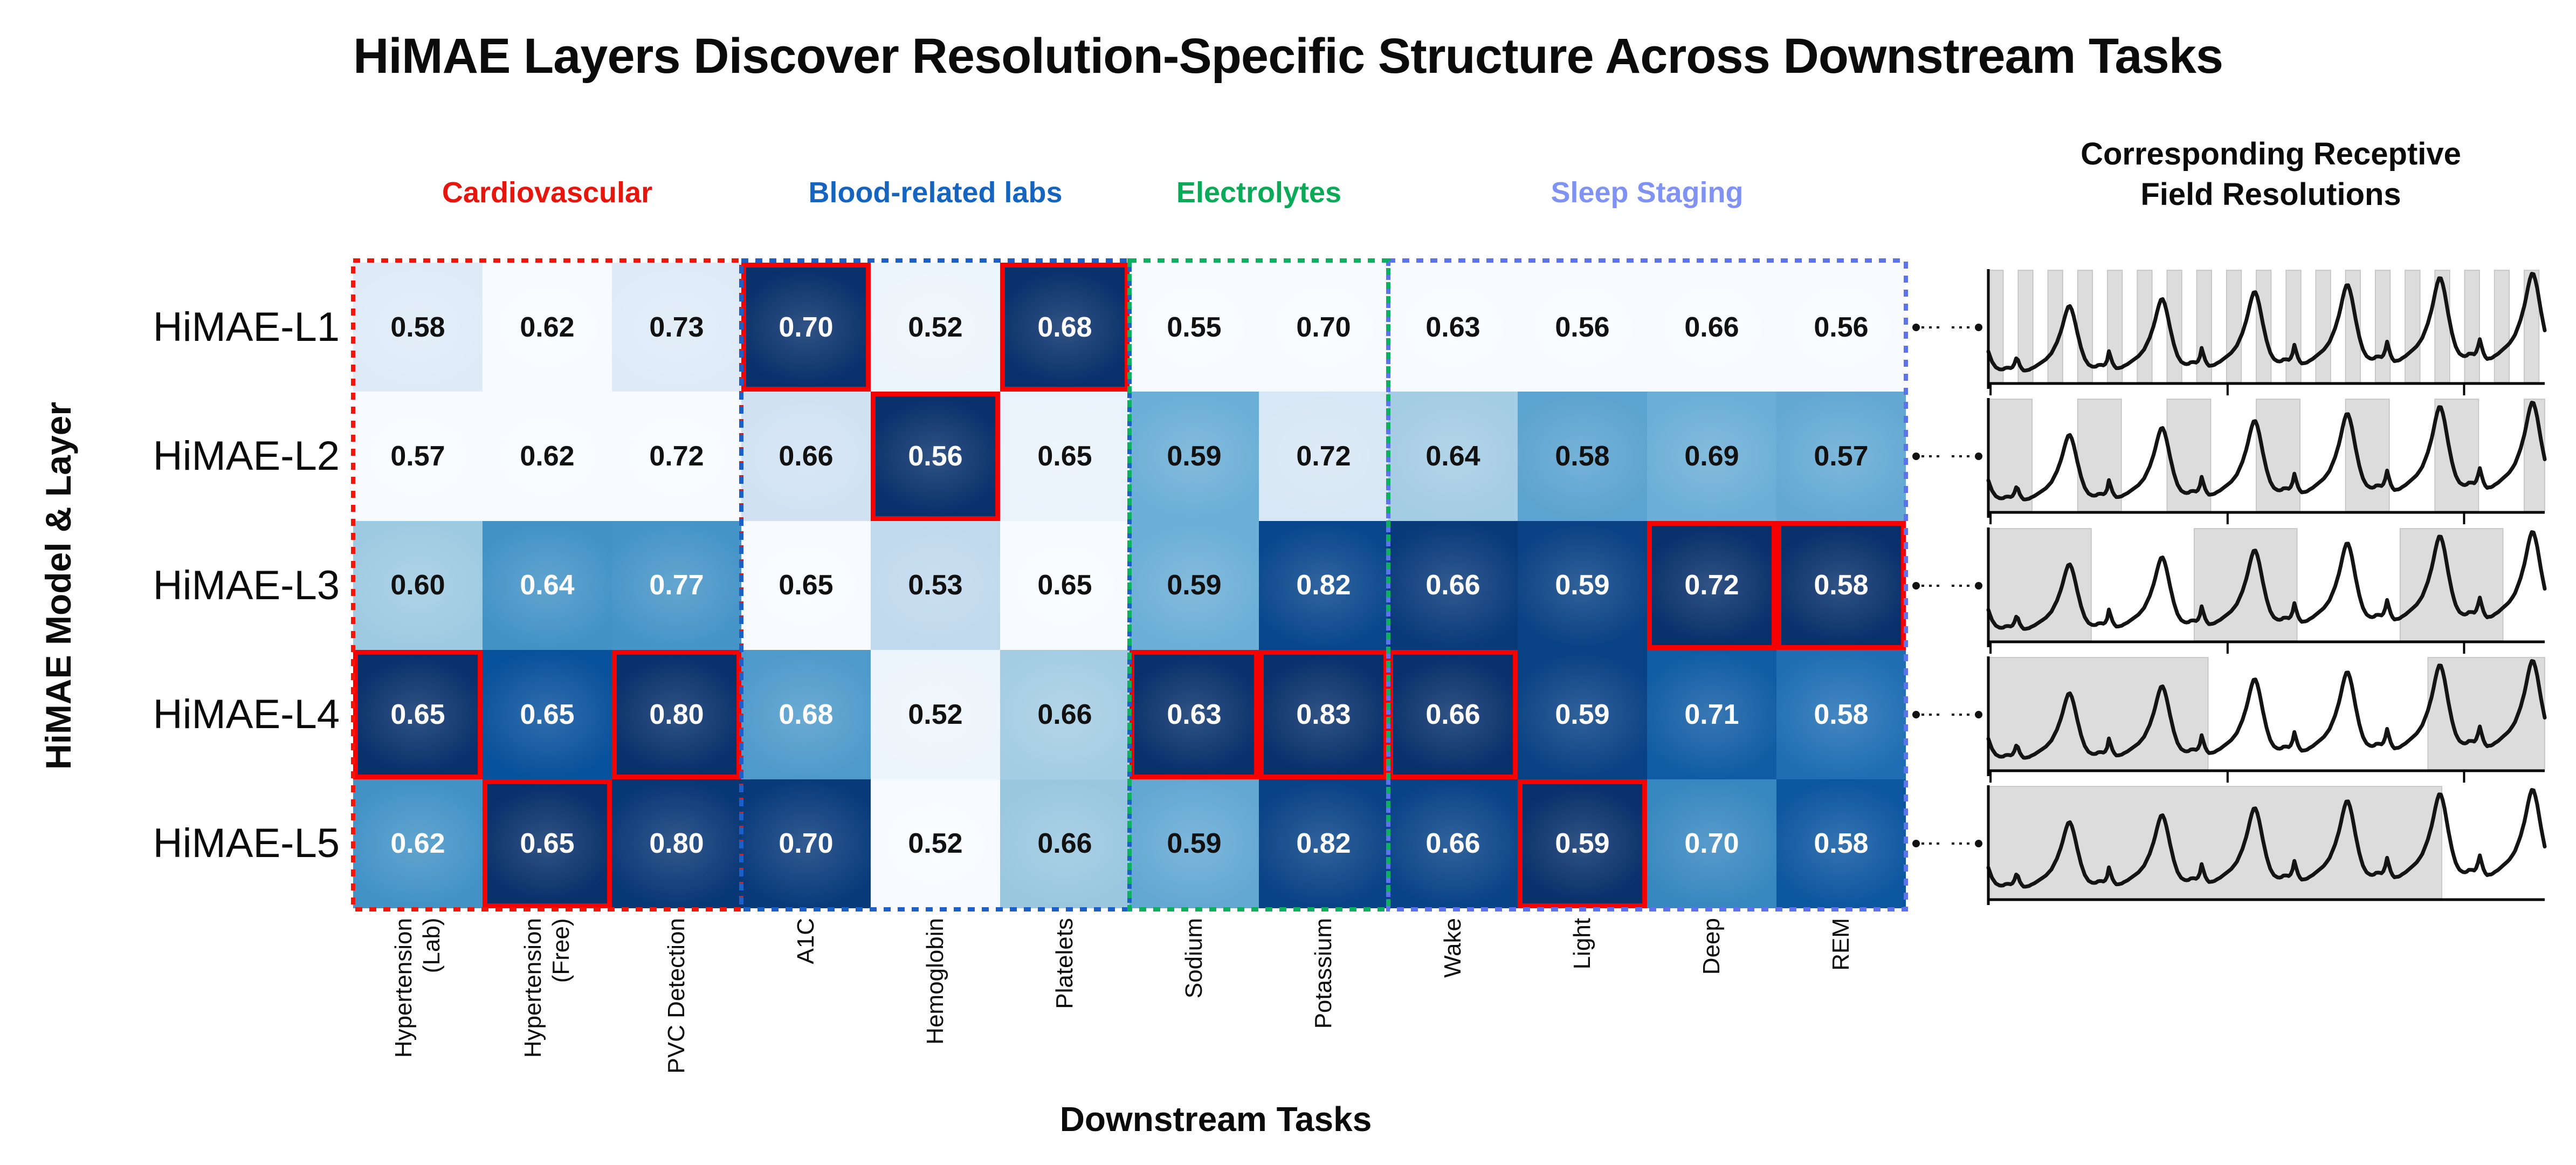  What do you see at coordinates (1841, 456) in the screenshot?
I see `heatmap-cell-r2c12: 0.57` at bounding box center [1841, 456].